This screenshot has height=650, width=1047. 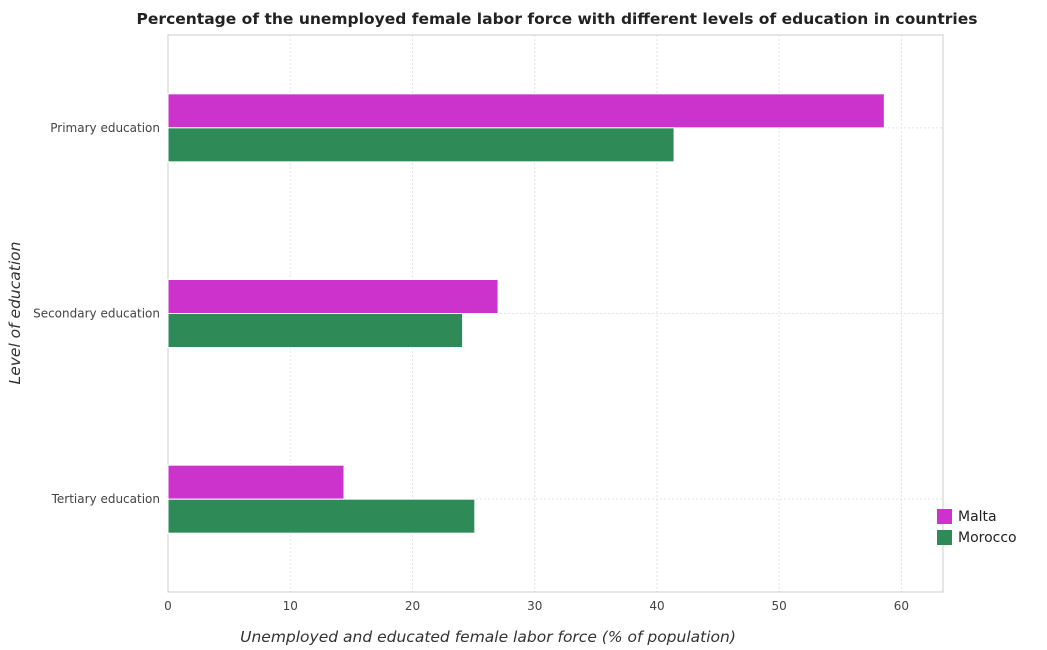 What do you see at coordinates (421, 145) in the screenshot?
I see `bar-morocco-primary-education` at bounding box center [421, 145].